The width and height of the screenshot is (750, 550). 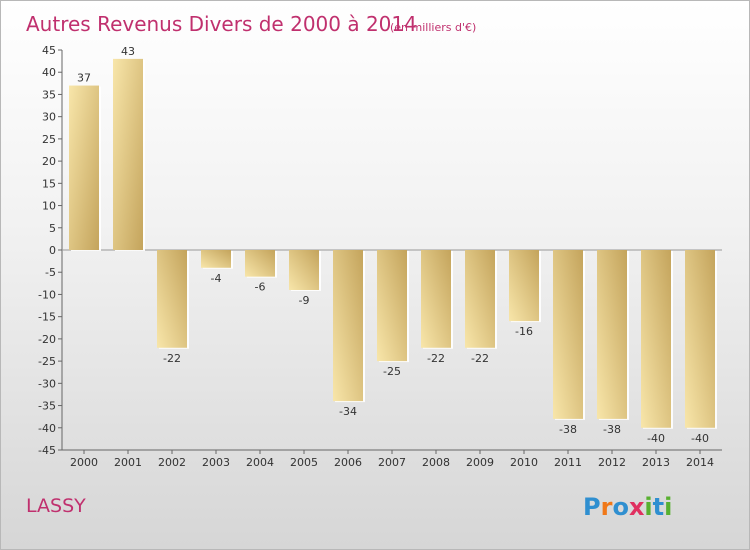 I want to click on logo-letter: t, so click(x=658, y=507).